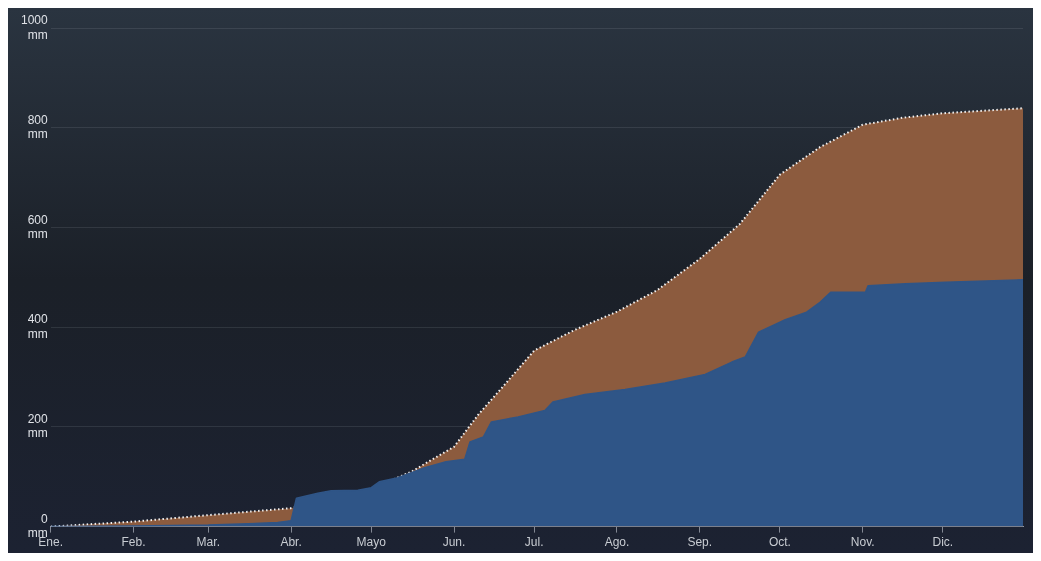  I want to click on x-tick-label: Feb., so click(133, 542).